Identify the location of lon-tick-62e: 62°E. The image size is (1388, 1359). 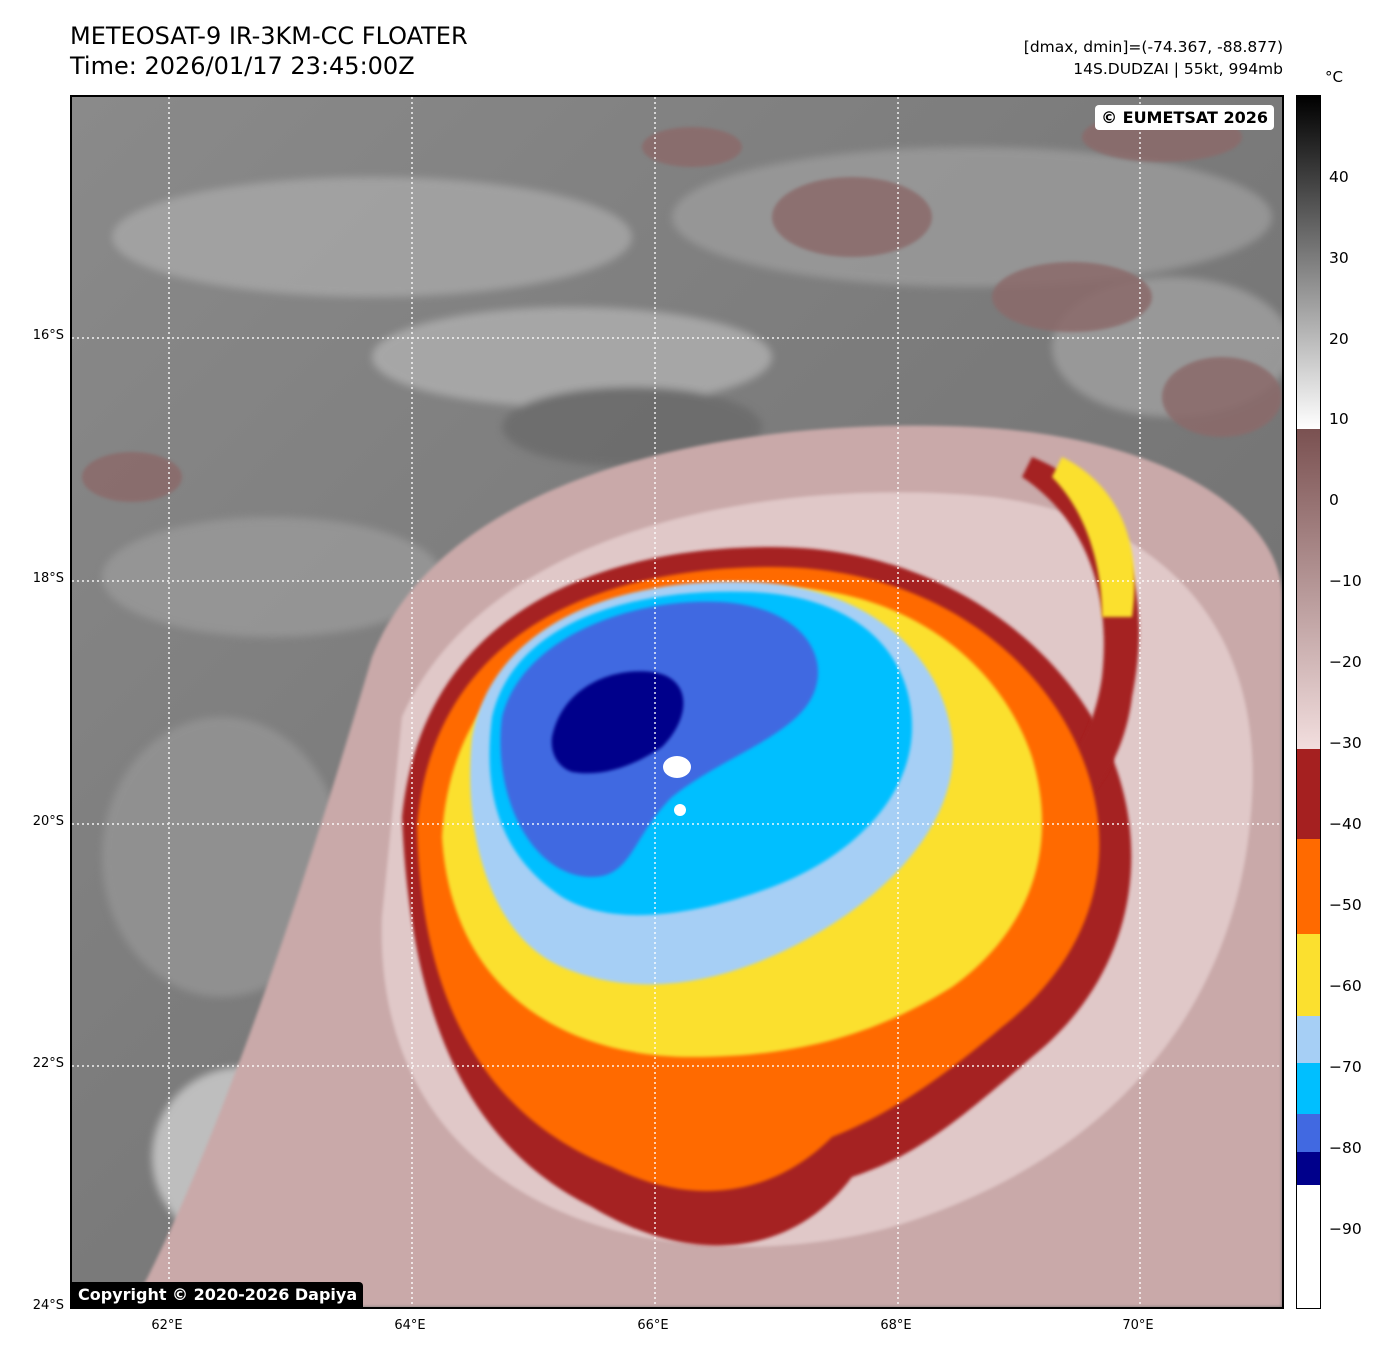
(167, 1325).